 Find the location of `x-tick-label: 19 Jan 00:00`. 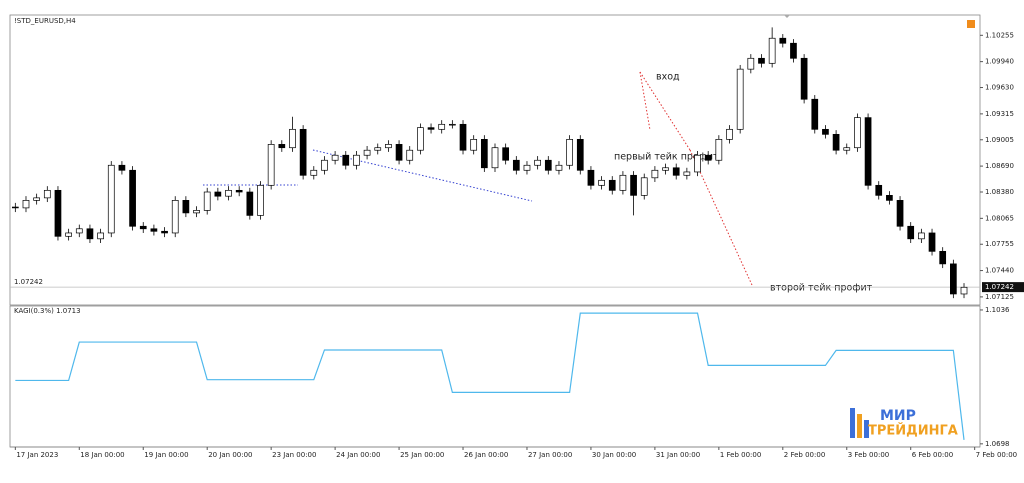

x-tick-label: 19 Jan 00:00 is located at coordinates (166, 455).